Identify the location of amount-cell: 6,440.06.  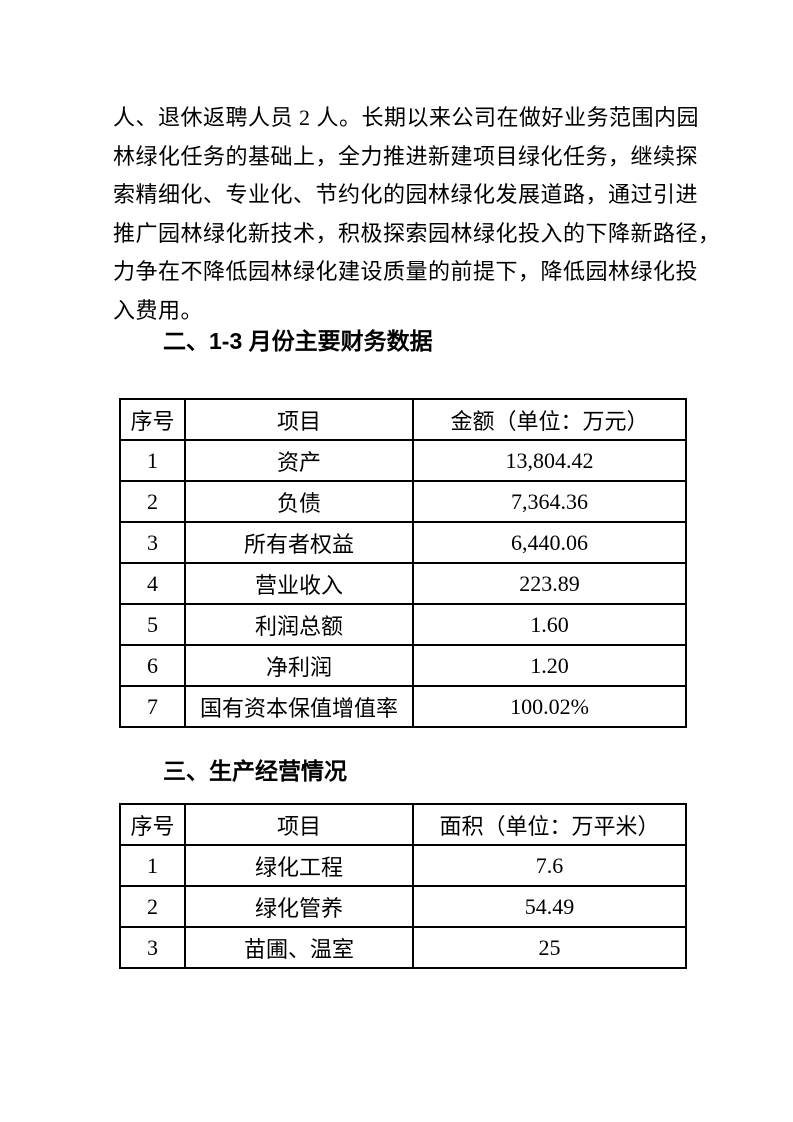
(549, 542).